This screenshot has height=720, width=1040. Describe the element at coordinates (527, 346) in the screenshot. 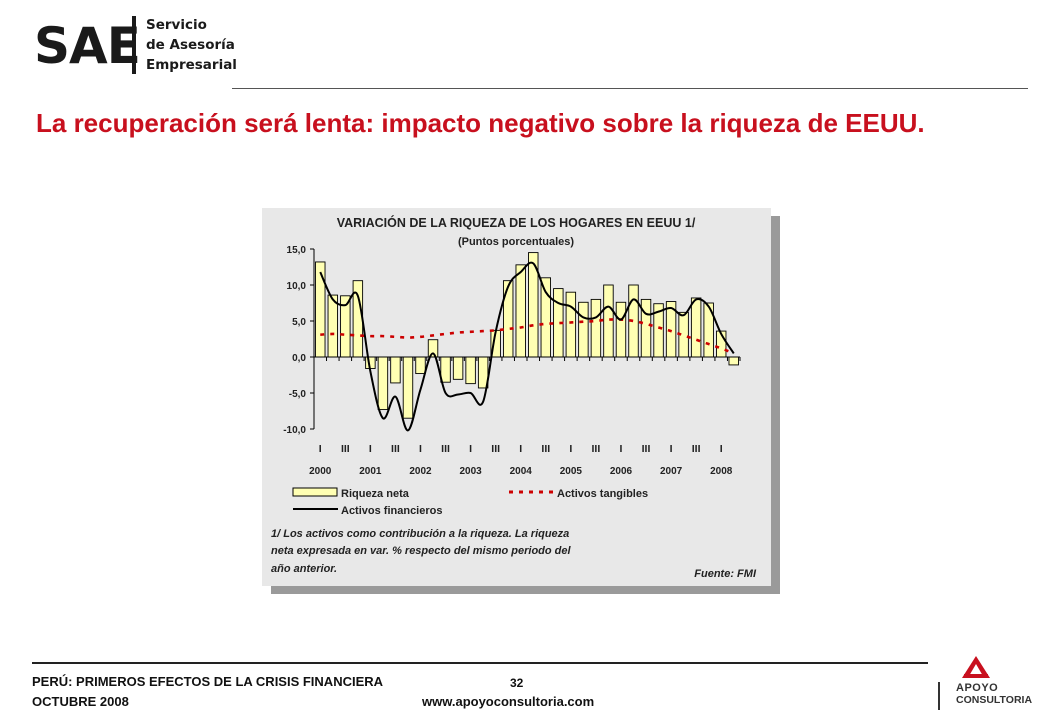

I see `series-line-activos-financieros` at that location.